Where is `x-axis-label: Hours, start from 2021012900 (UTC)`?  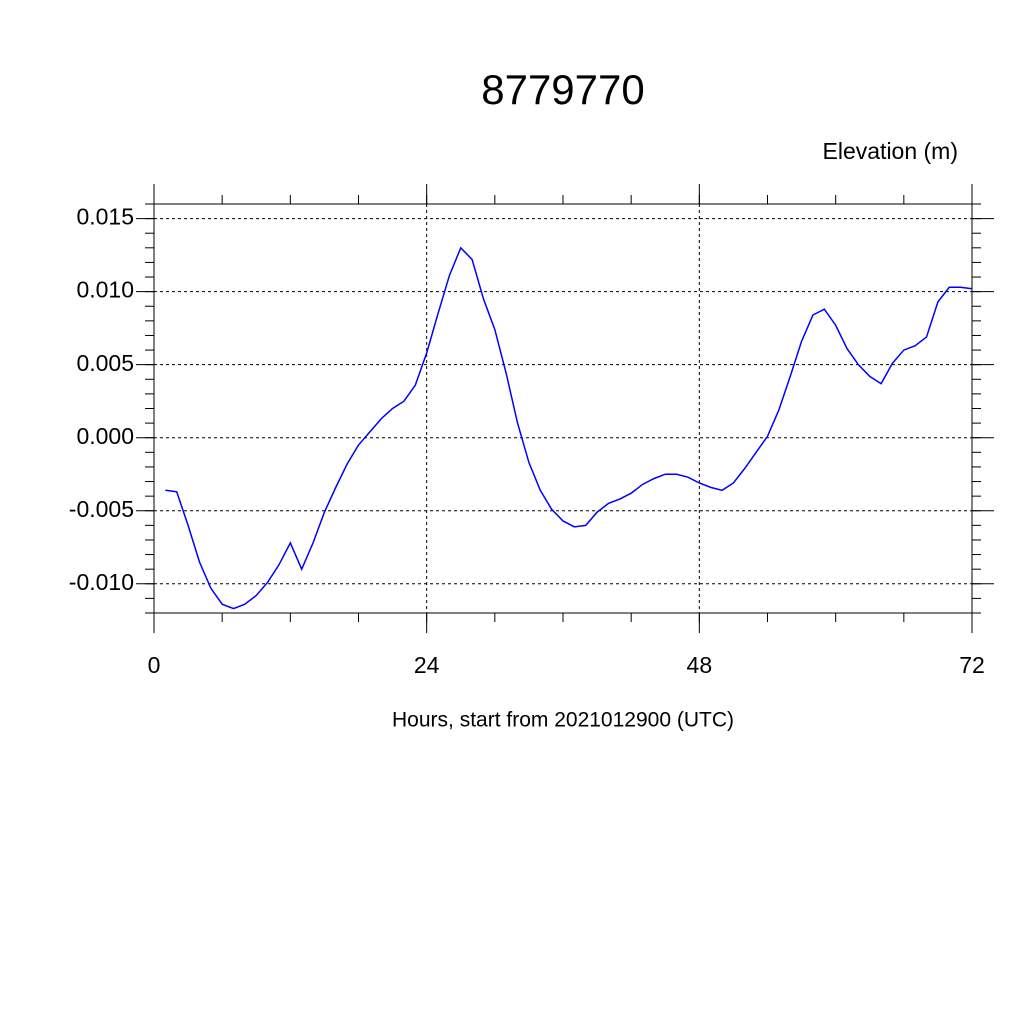 x-axis-label: Hours, start from 2021012900 (UTC) is located at coordinates (563, 720).